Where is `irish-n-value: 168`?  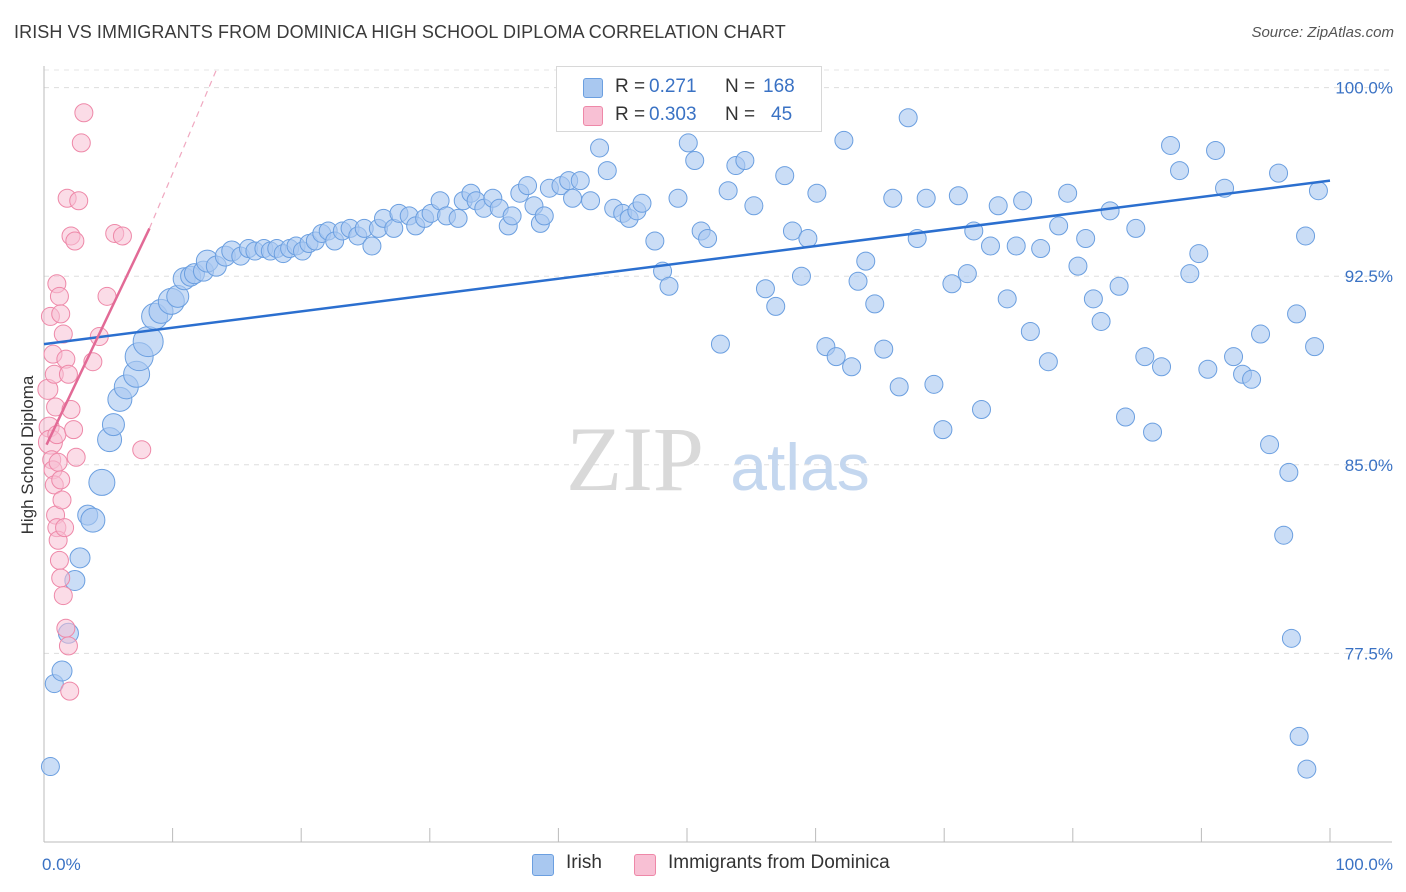 irish-n-value: 168 is located at coordinates (779, 86).